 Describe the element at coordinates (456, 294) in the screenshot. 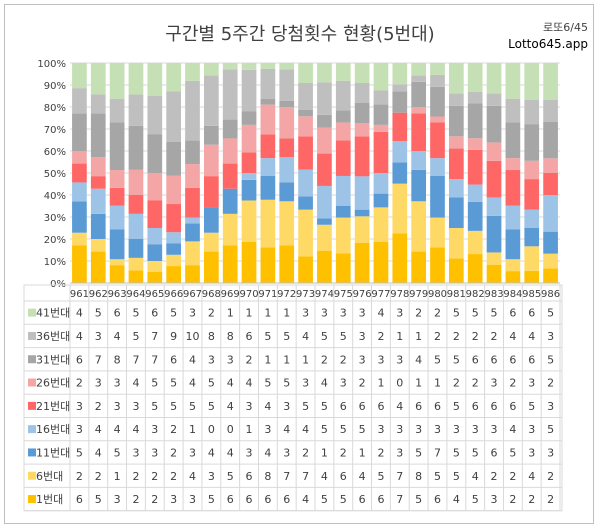

I see `x-tick-label: 981` at that location.